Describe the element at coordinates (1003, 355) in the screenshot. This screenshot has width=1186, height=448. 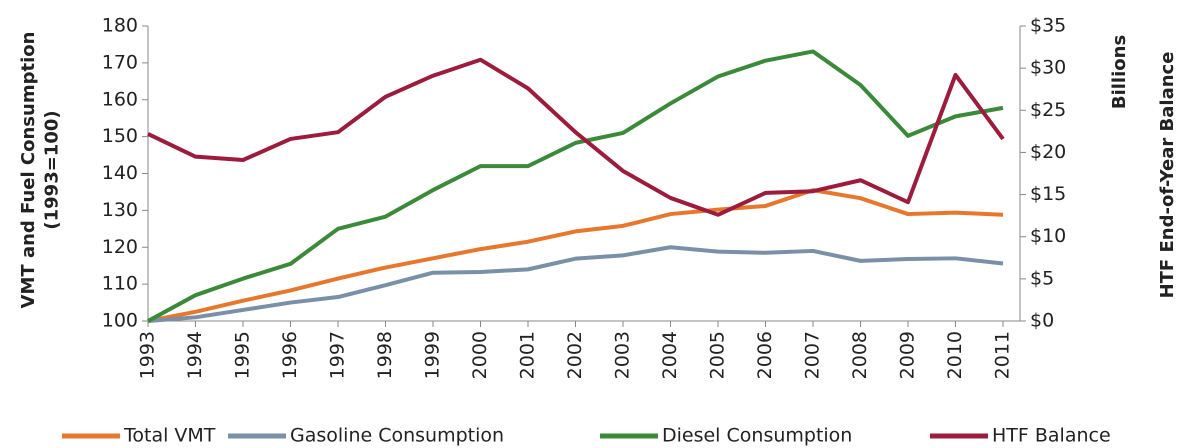
I see `x-tick-label: 2011` at that location.